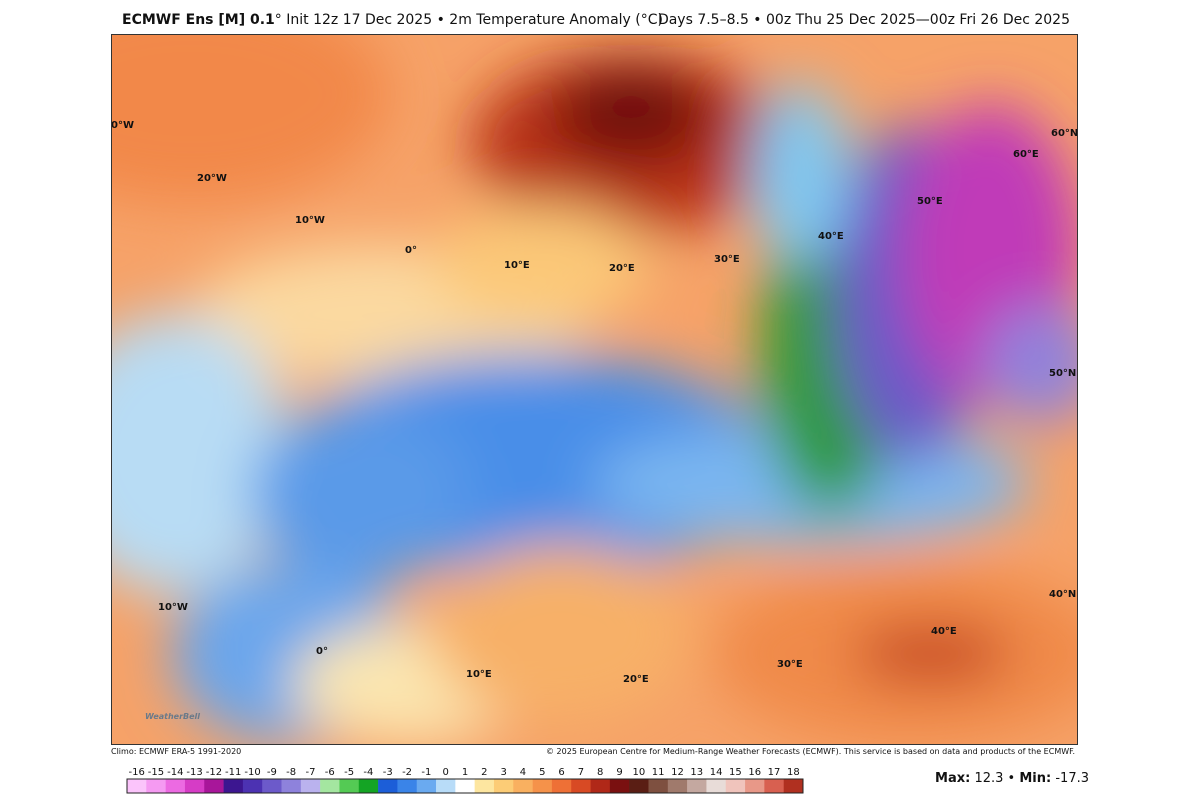 The image size is (1201, 808). What do you see at coordinates (754, 772) in the screenshot?
I see `colorbar-label: 16` at bounding box center [754, 772].